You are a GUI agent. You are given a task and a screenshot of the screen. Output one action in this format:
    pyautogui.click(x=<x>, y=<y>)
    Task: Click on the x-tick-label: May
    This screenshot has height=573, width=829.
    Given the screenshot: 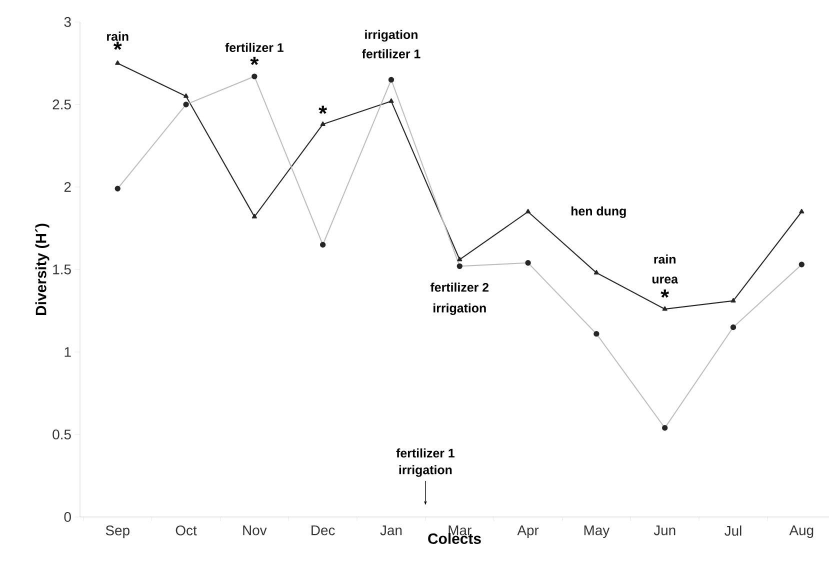 What is the action you would take?
    pyautogui.click(x=597, y=532)
    